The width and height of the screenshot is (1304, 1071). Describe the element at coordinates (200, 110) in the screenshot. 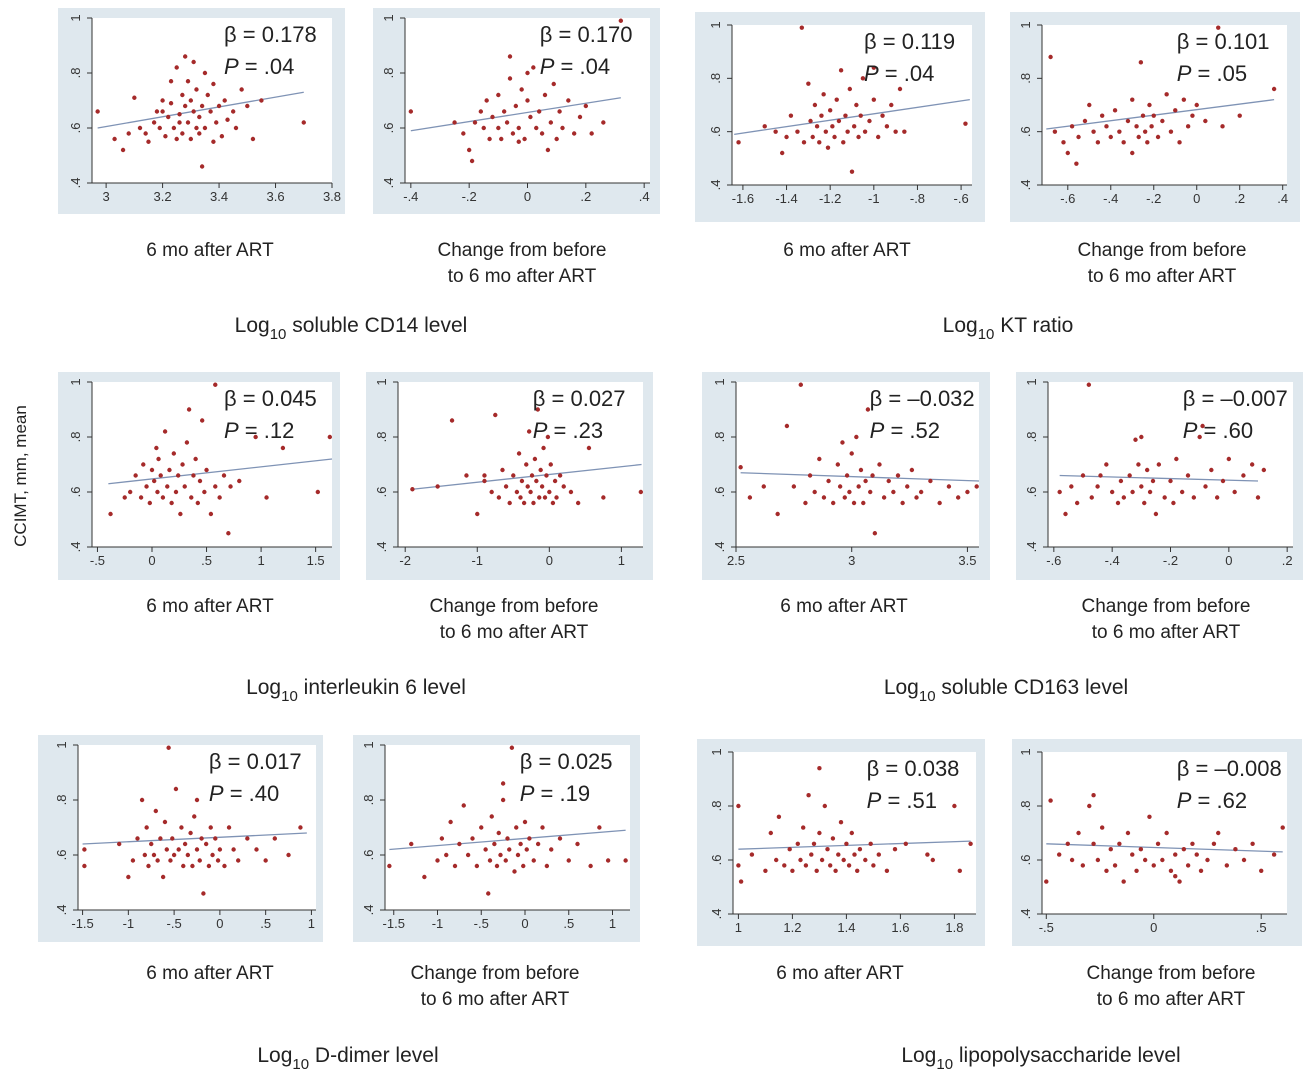

I see `fit-line` at that location.